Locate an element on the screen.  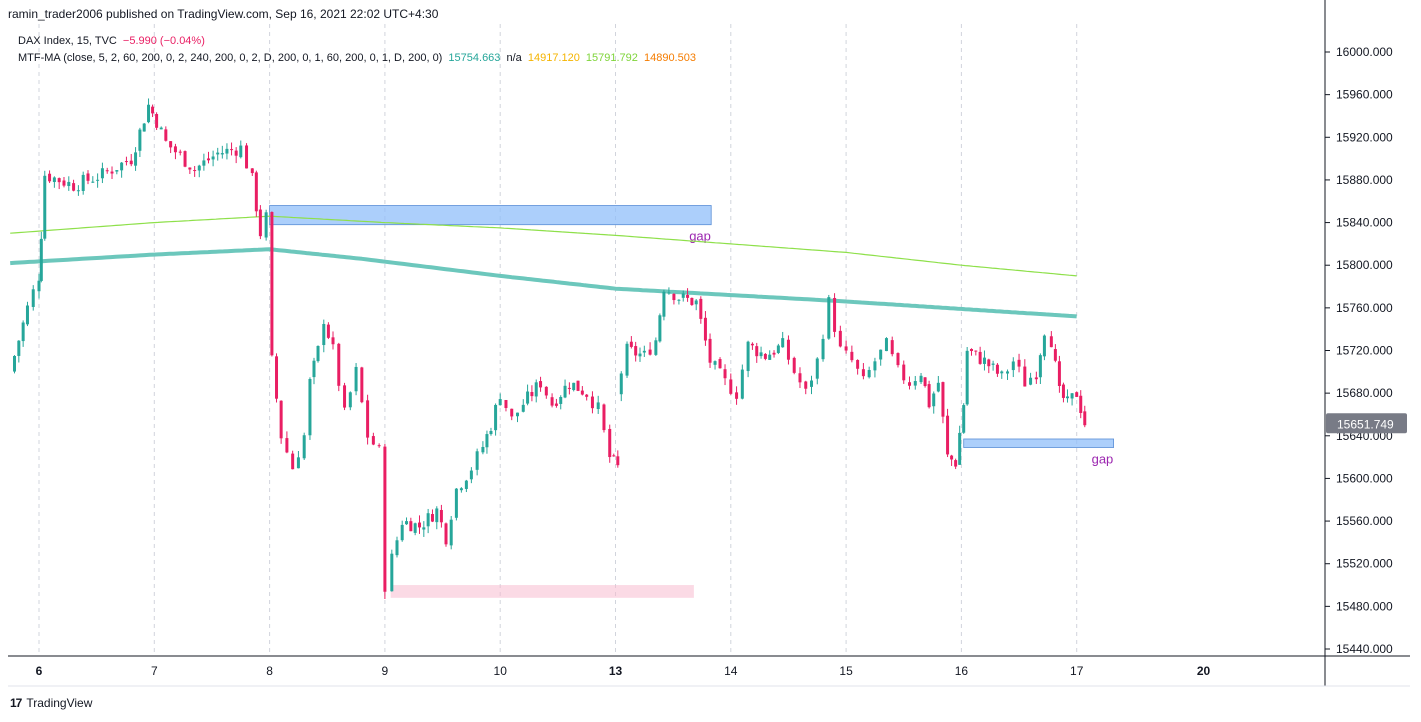
y-tick-label: 15720.000 is located at coordinates (1364, 351).